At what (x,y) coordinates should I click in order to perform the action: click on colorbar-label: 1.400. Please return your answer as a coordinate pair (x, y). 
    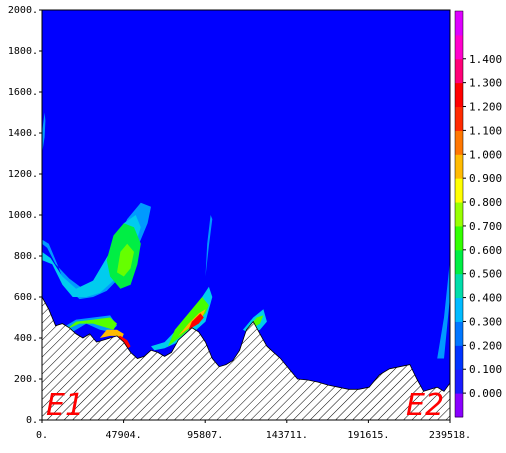
    Looking at the image, I should click on (485, 59).